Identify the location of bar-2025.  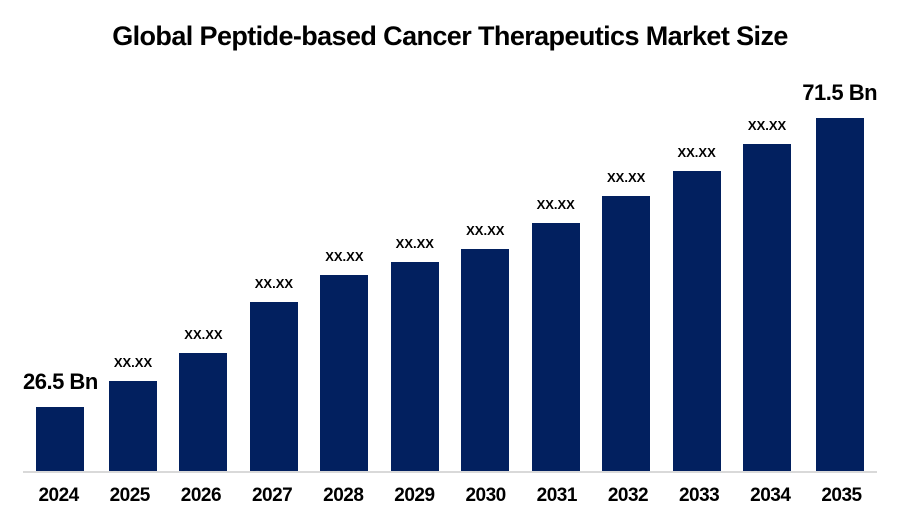
(132, 426).